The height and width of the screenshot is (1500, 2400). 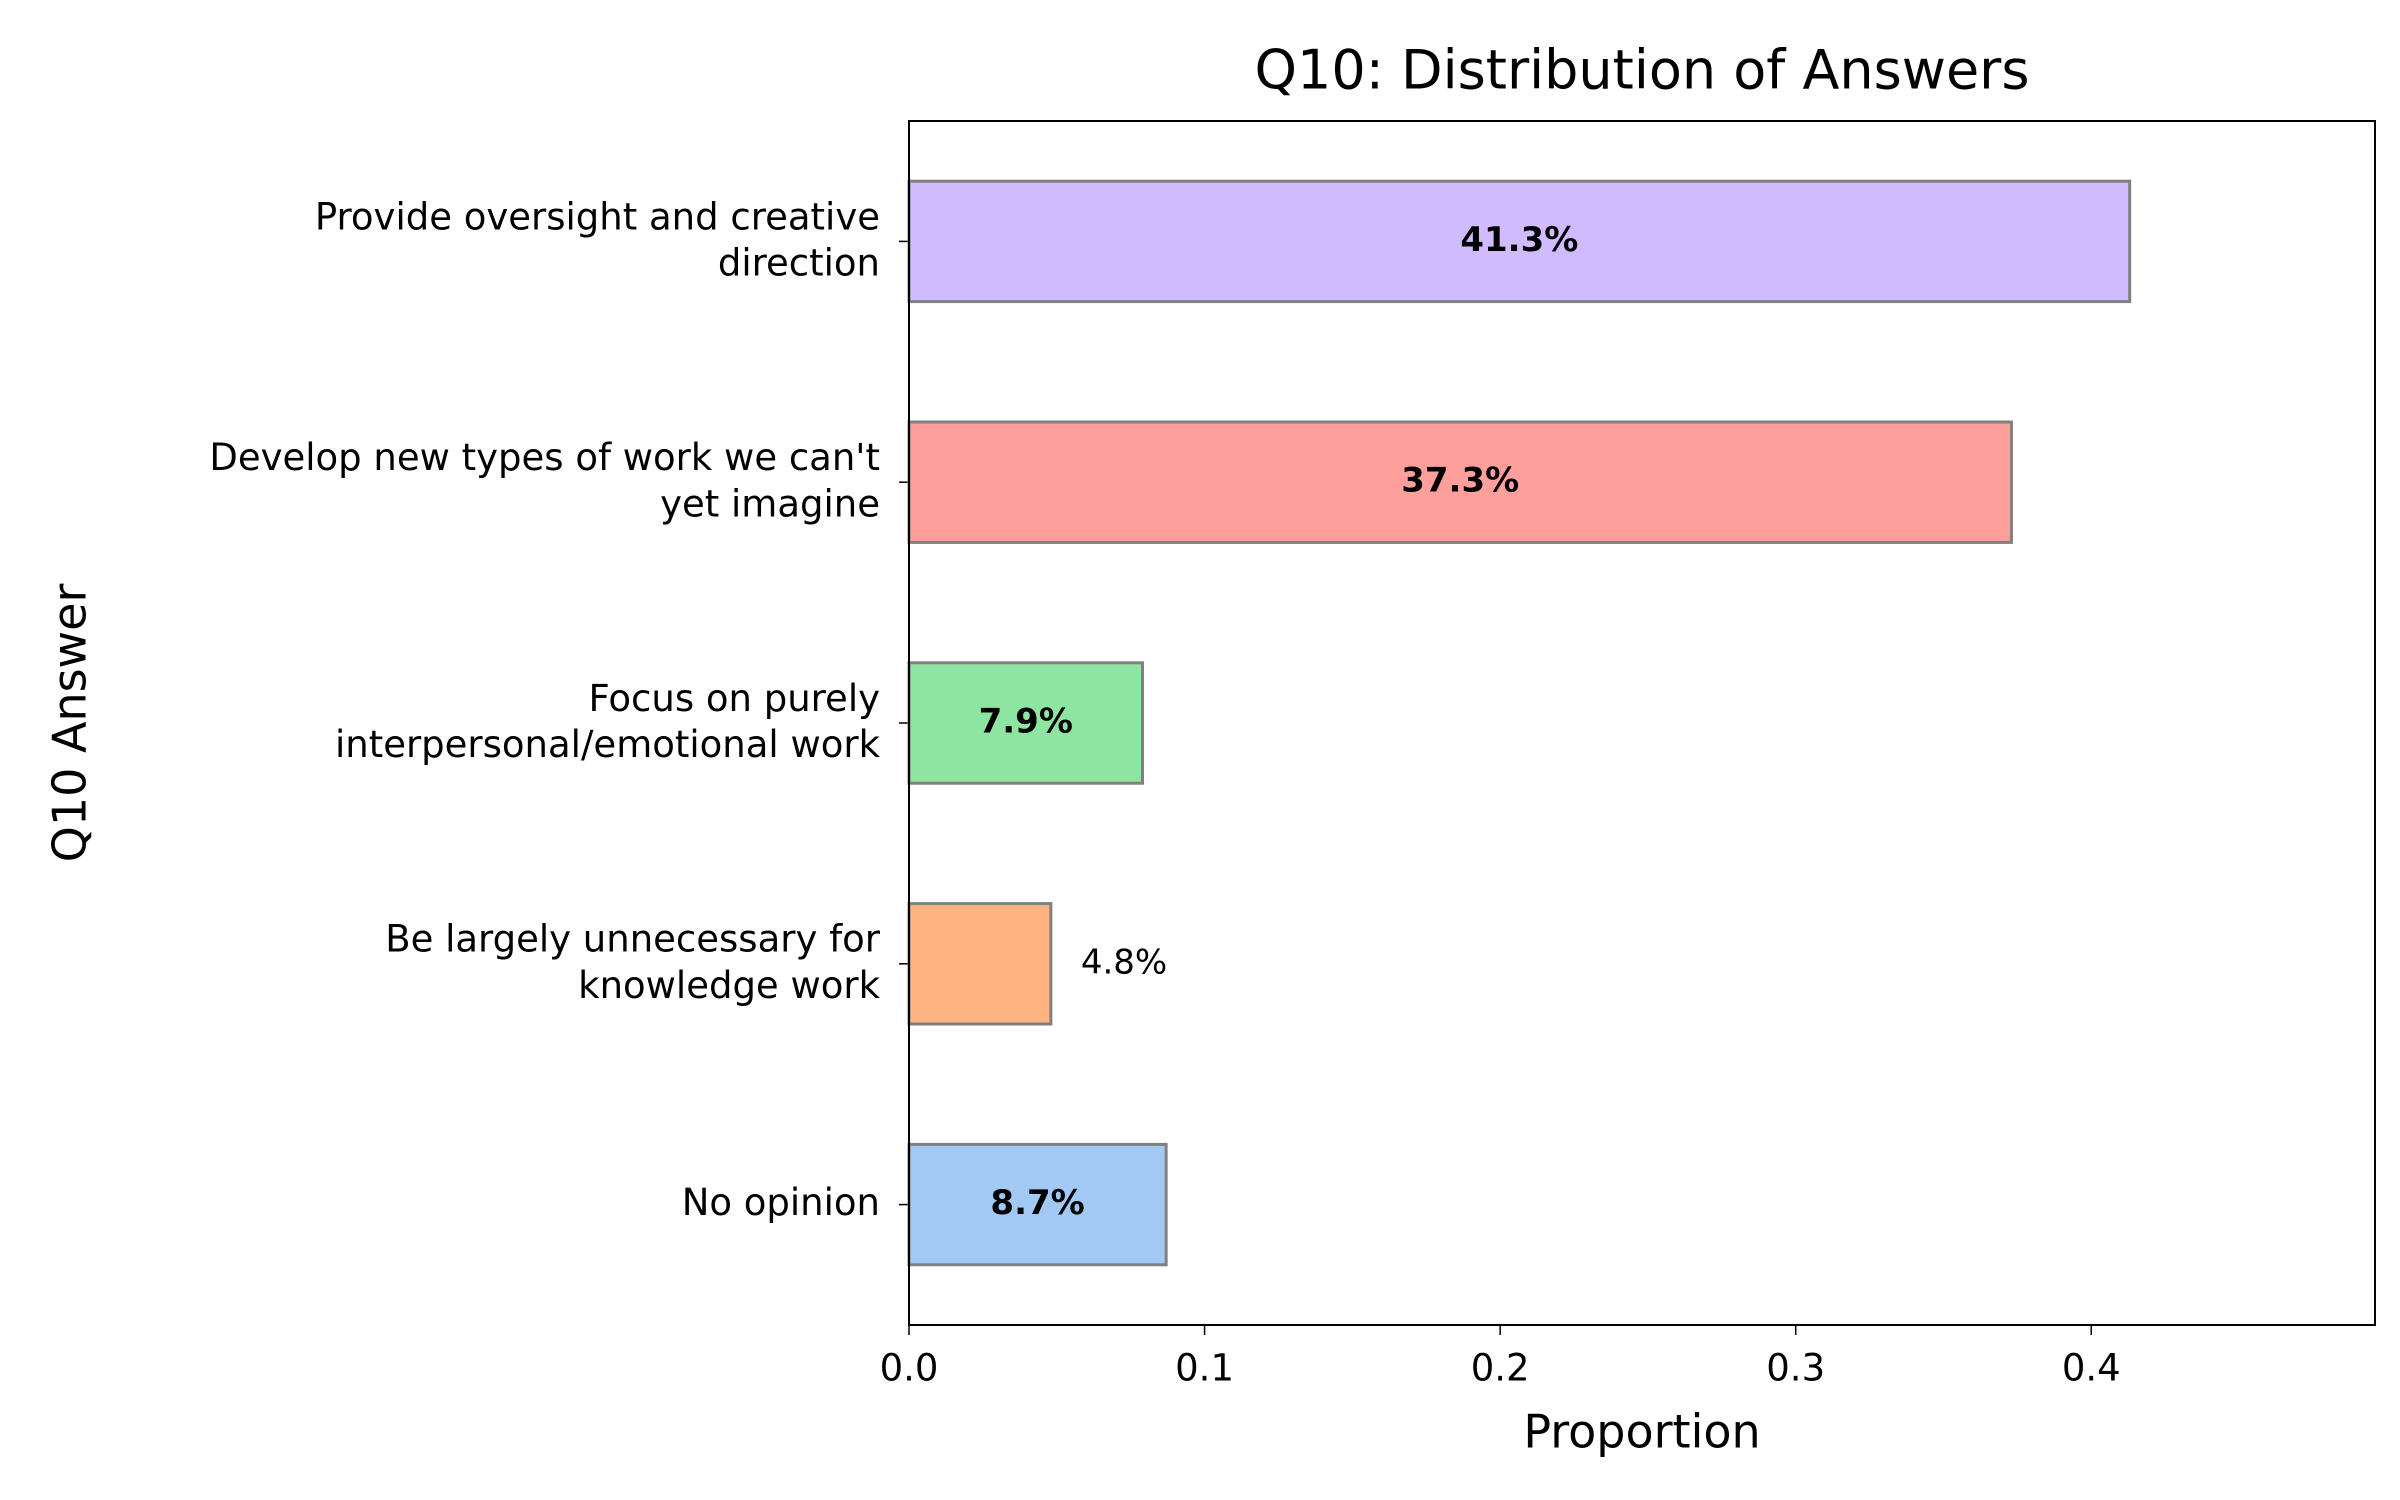 What do you see at coordinates (2091, 1368) in the screenshot?
I see `x-tick-label: 0.4` at bounding box center [2091, 1368].